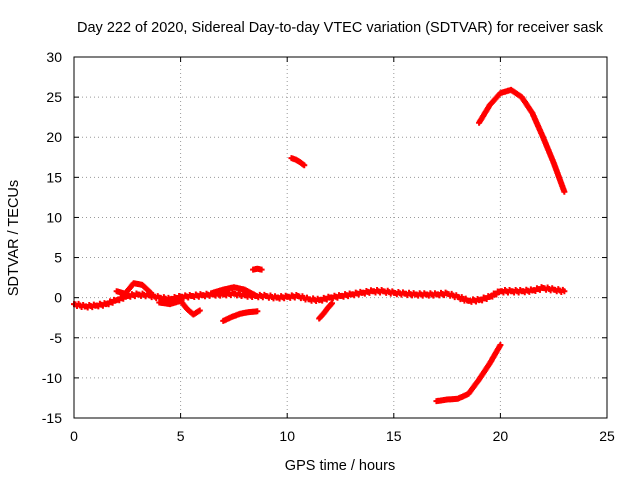  I want to click on y-tick-label: -15, so click(52, 418).